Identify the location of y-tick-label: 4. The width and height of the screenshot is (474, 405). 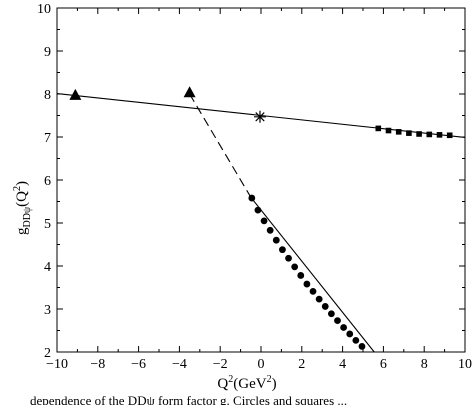
(47, 267).